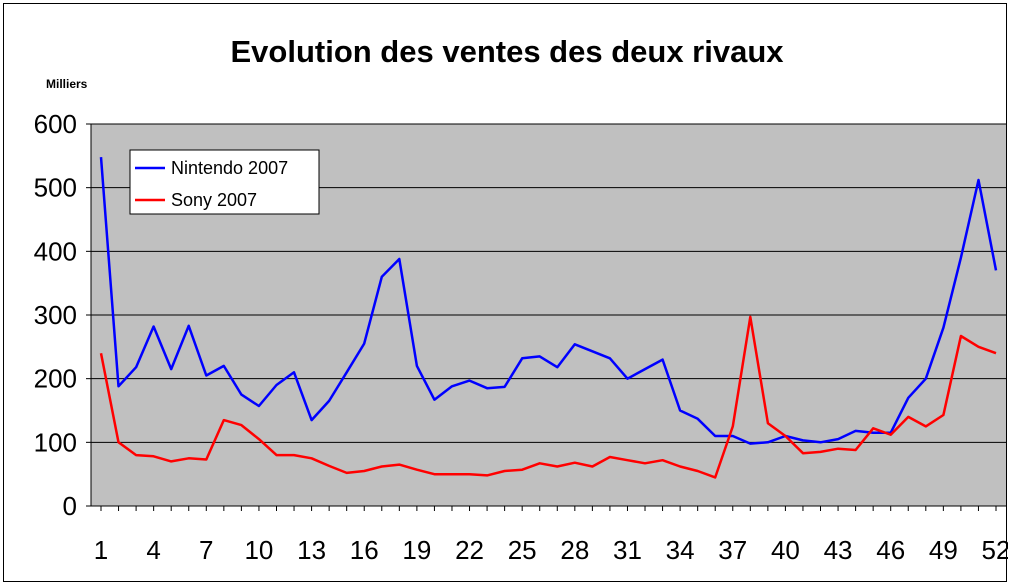  What do you see at coordinates (574, 550) in the screenshot?
I see `x-tick-label-28: 28` at bounding box center [574, 550].